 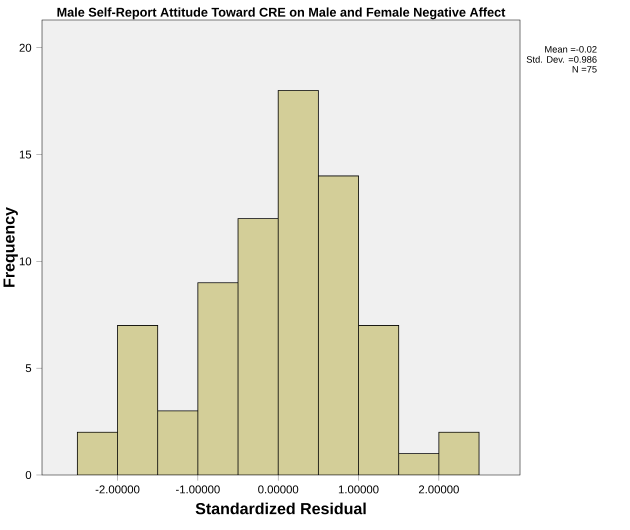 What do you see at coordinates (281, 13) in the screenshot?
I see `chart-title: Male Self-Report Attitude Toward CRE on Male and Female Negative Affect` at bounding box center [281, 13].